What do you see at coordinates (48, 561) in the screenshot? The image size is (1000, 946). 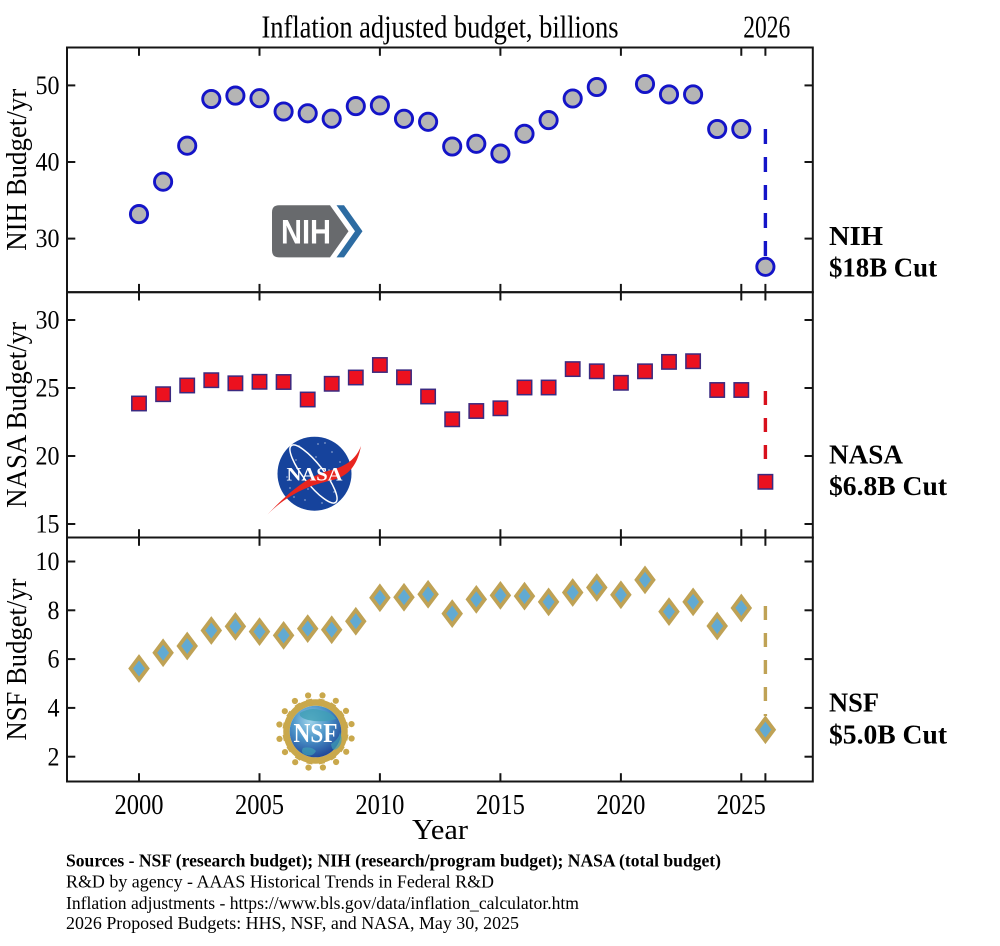 I see `svg-text: 10` at bounding box center [48, 561].